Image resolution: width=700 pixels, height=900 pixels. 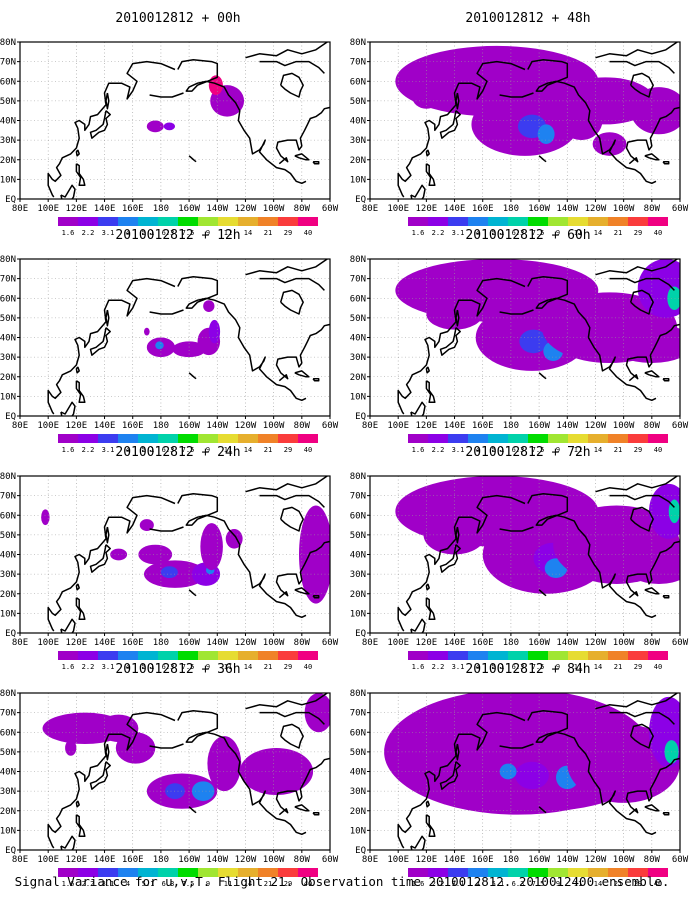 What do you see at coordinates (478, 884) in the screenshot?
I see `colorbar-label: 4` at bounding box center [478, 884].